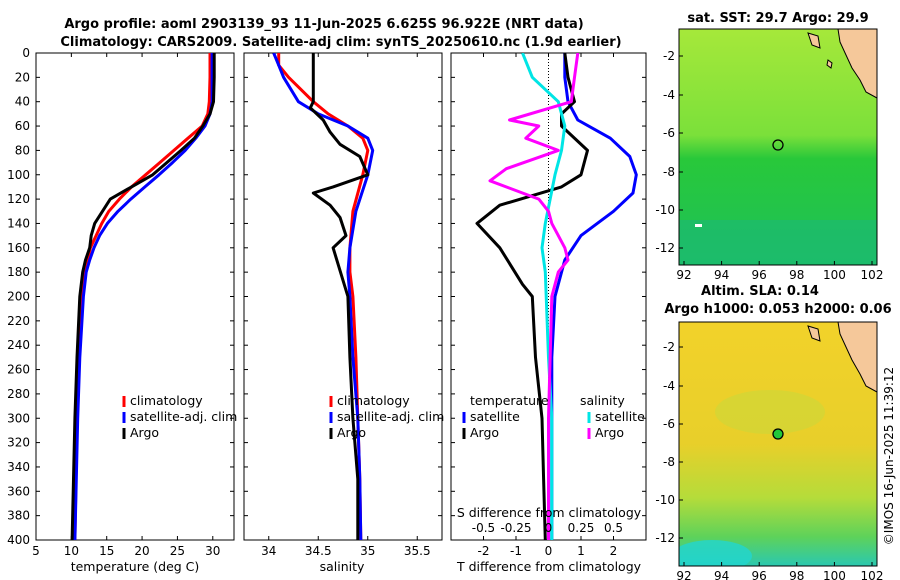 The image size is (900, 580). Describe the element at coordinates (759, 574) in the screenshot. I see `lon-tick-label: 96` at that location.